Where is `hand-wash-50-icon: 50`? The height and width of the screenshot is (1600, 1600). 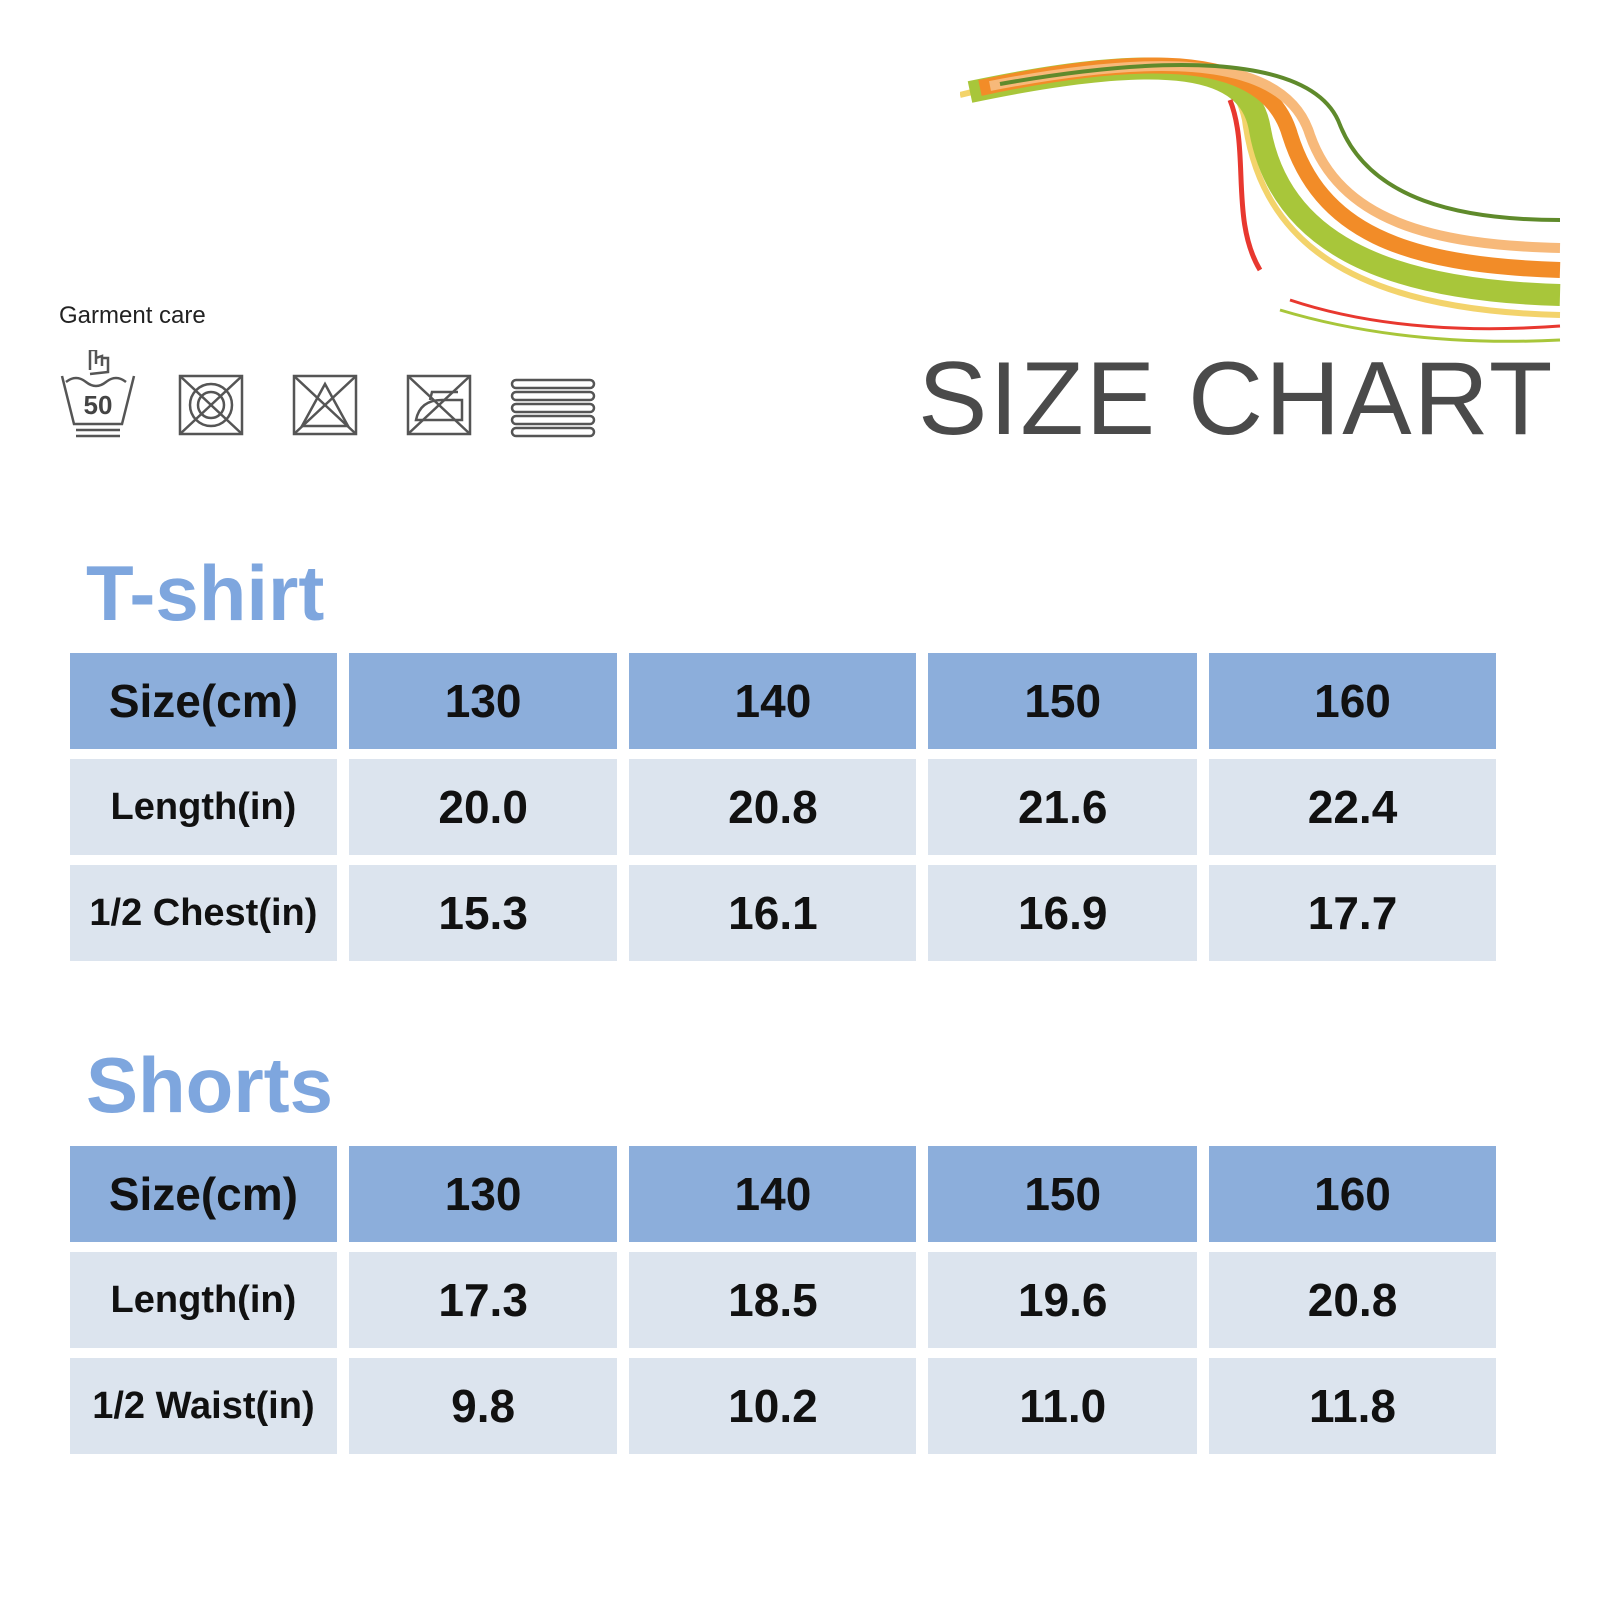
hand-wash-50-icon: 50 is located at coordinates (98, 394).